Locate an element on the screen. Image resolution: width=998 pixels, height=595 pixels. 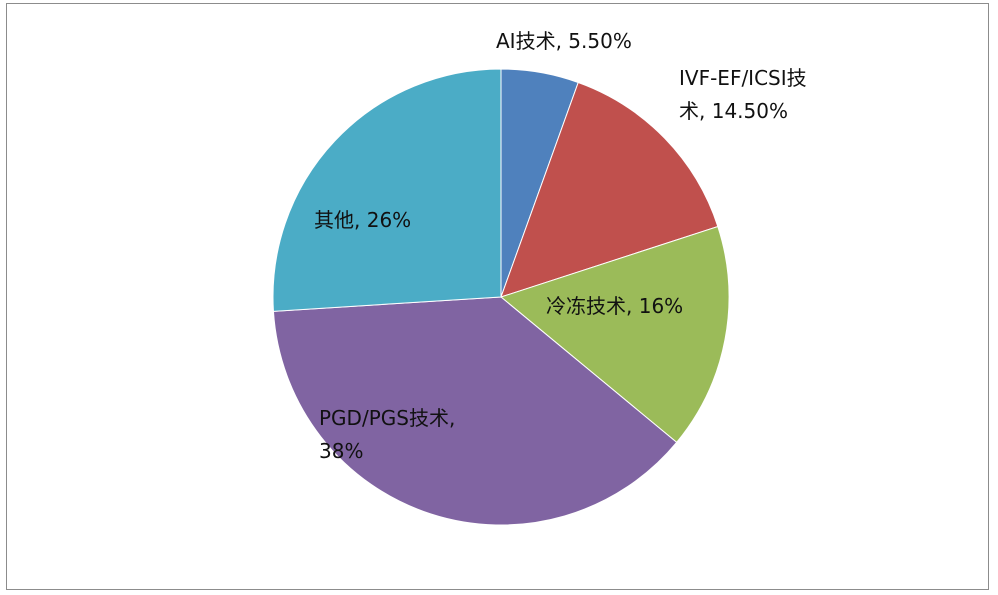
slice-label-1: AI技术, 5.50% is located at coordinates (564, 41).